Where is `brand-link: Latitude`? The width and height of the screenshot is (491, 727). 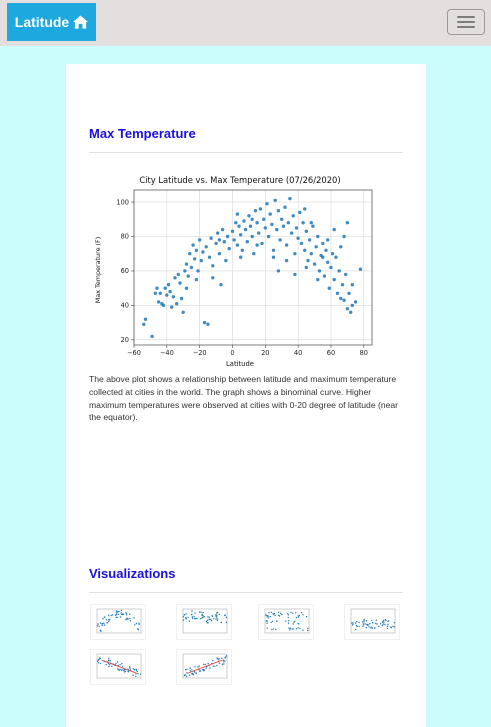
brand-link: Latitude is located at coordinates (51, 22).